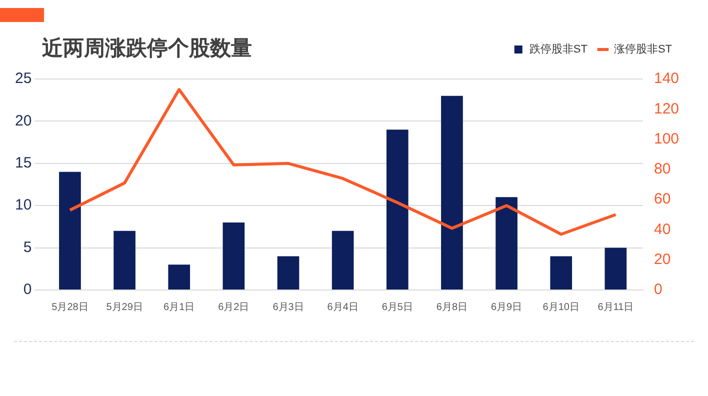 The width and height of the screenshot is (708, 396). I want to click on y2-tick-label: 140, so click(667, 79).